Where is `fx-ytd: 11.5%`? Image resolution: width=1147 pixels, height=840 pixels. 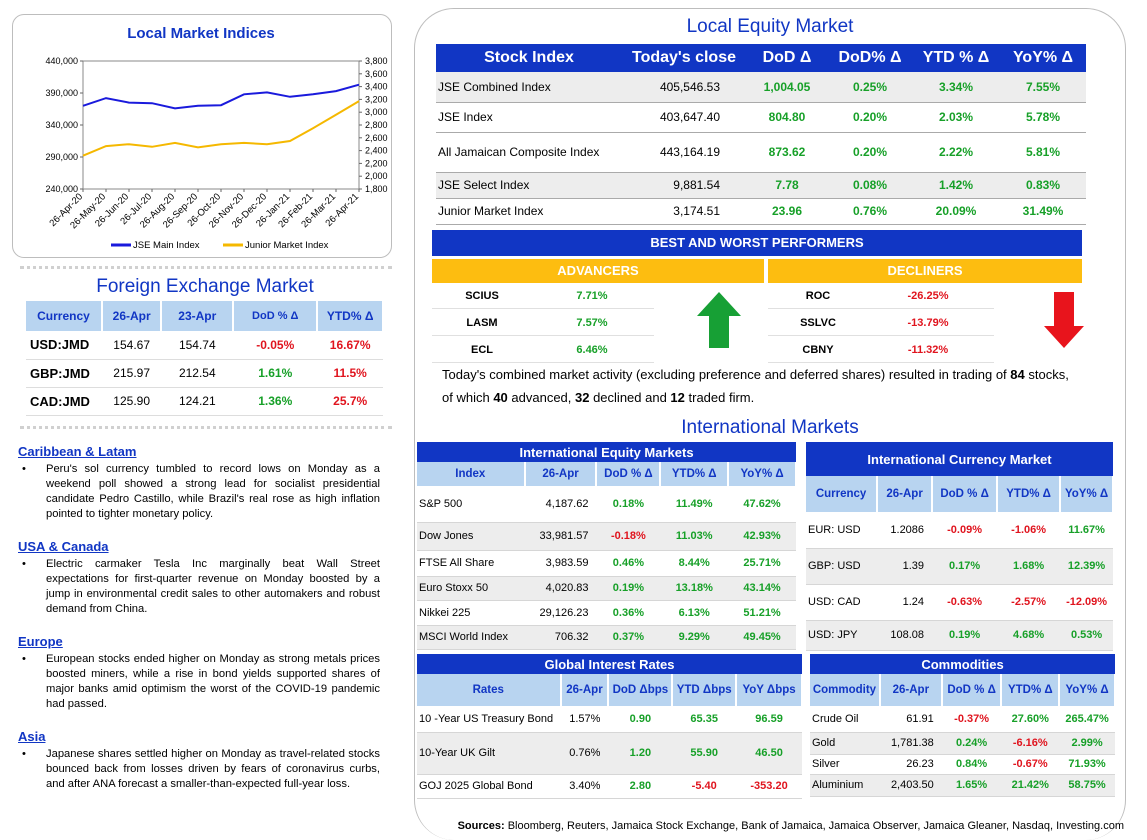
fx-ytd: 11.5% is located at coordinates (350, 373).